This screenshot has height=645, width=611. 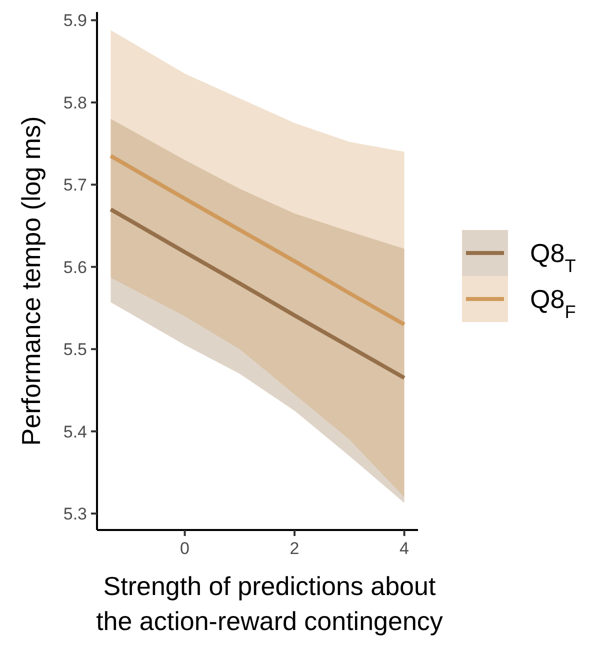 What do you see at coordinates (553, 257) in the screenshot?
I see `legend-label: Q8$_{T}$` at bounding box center [553, 257].